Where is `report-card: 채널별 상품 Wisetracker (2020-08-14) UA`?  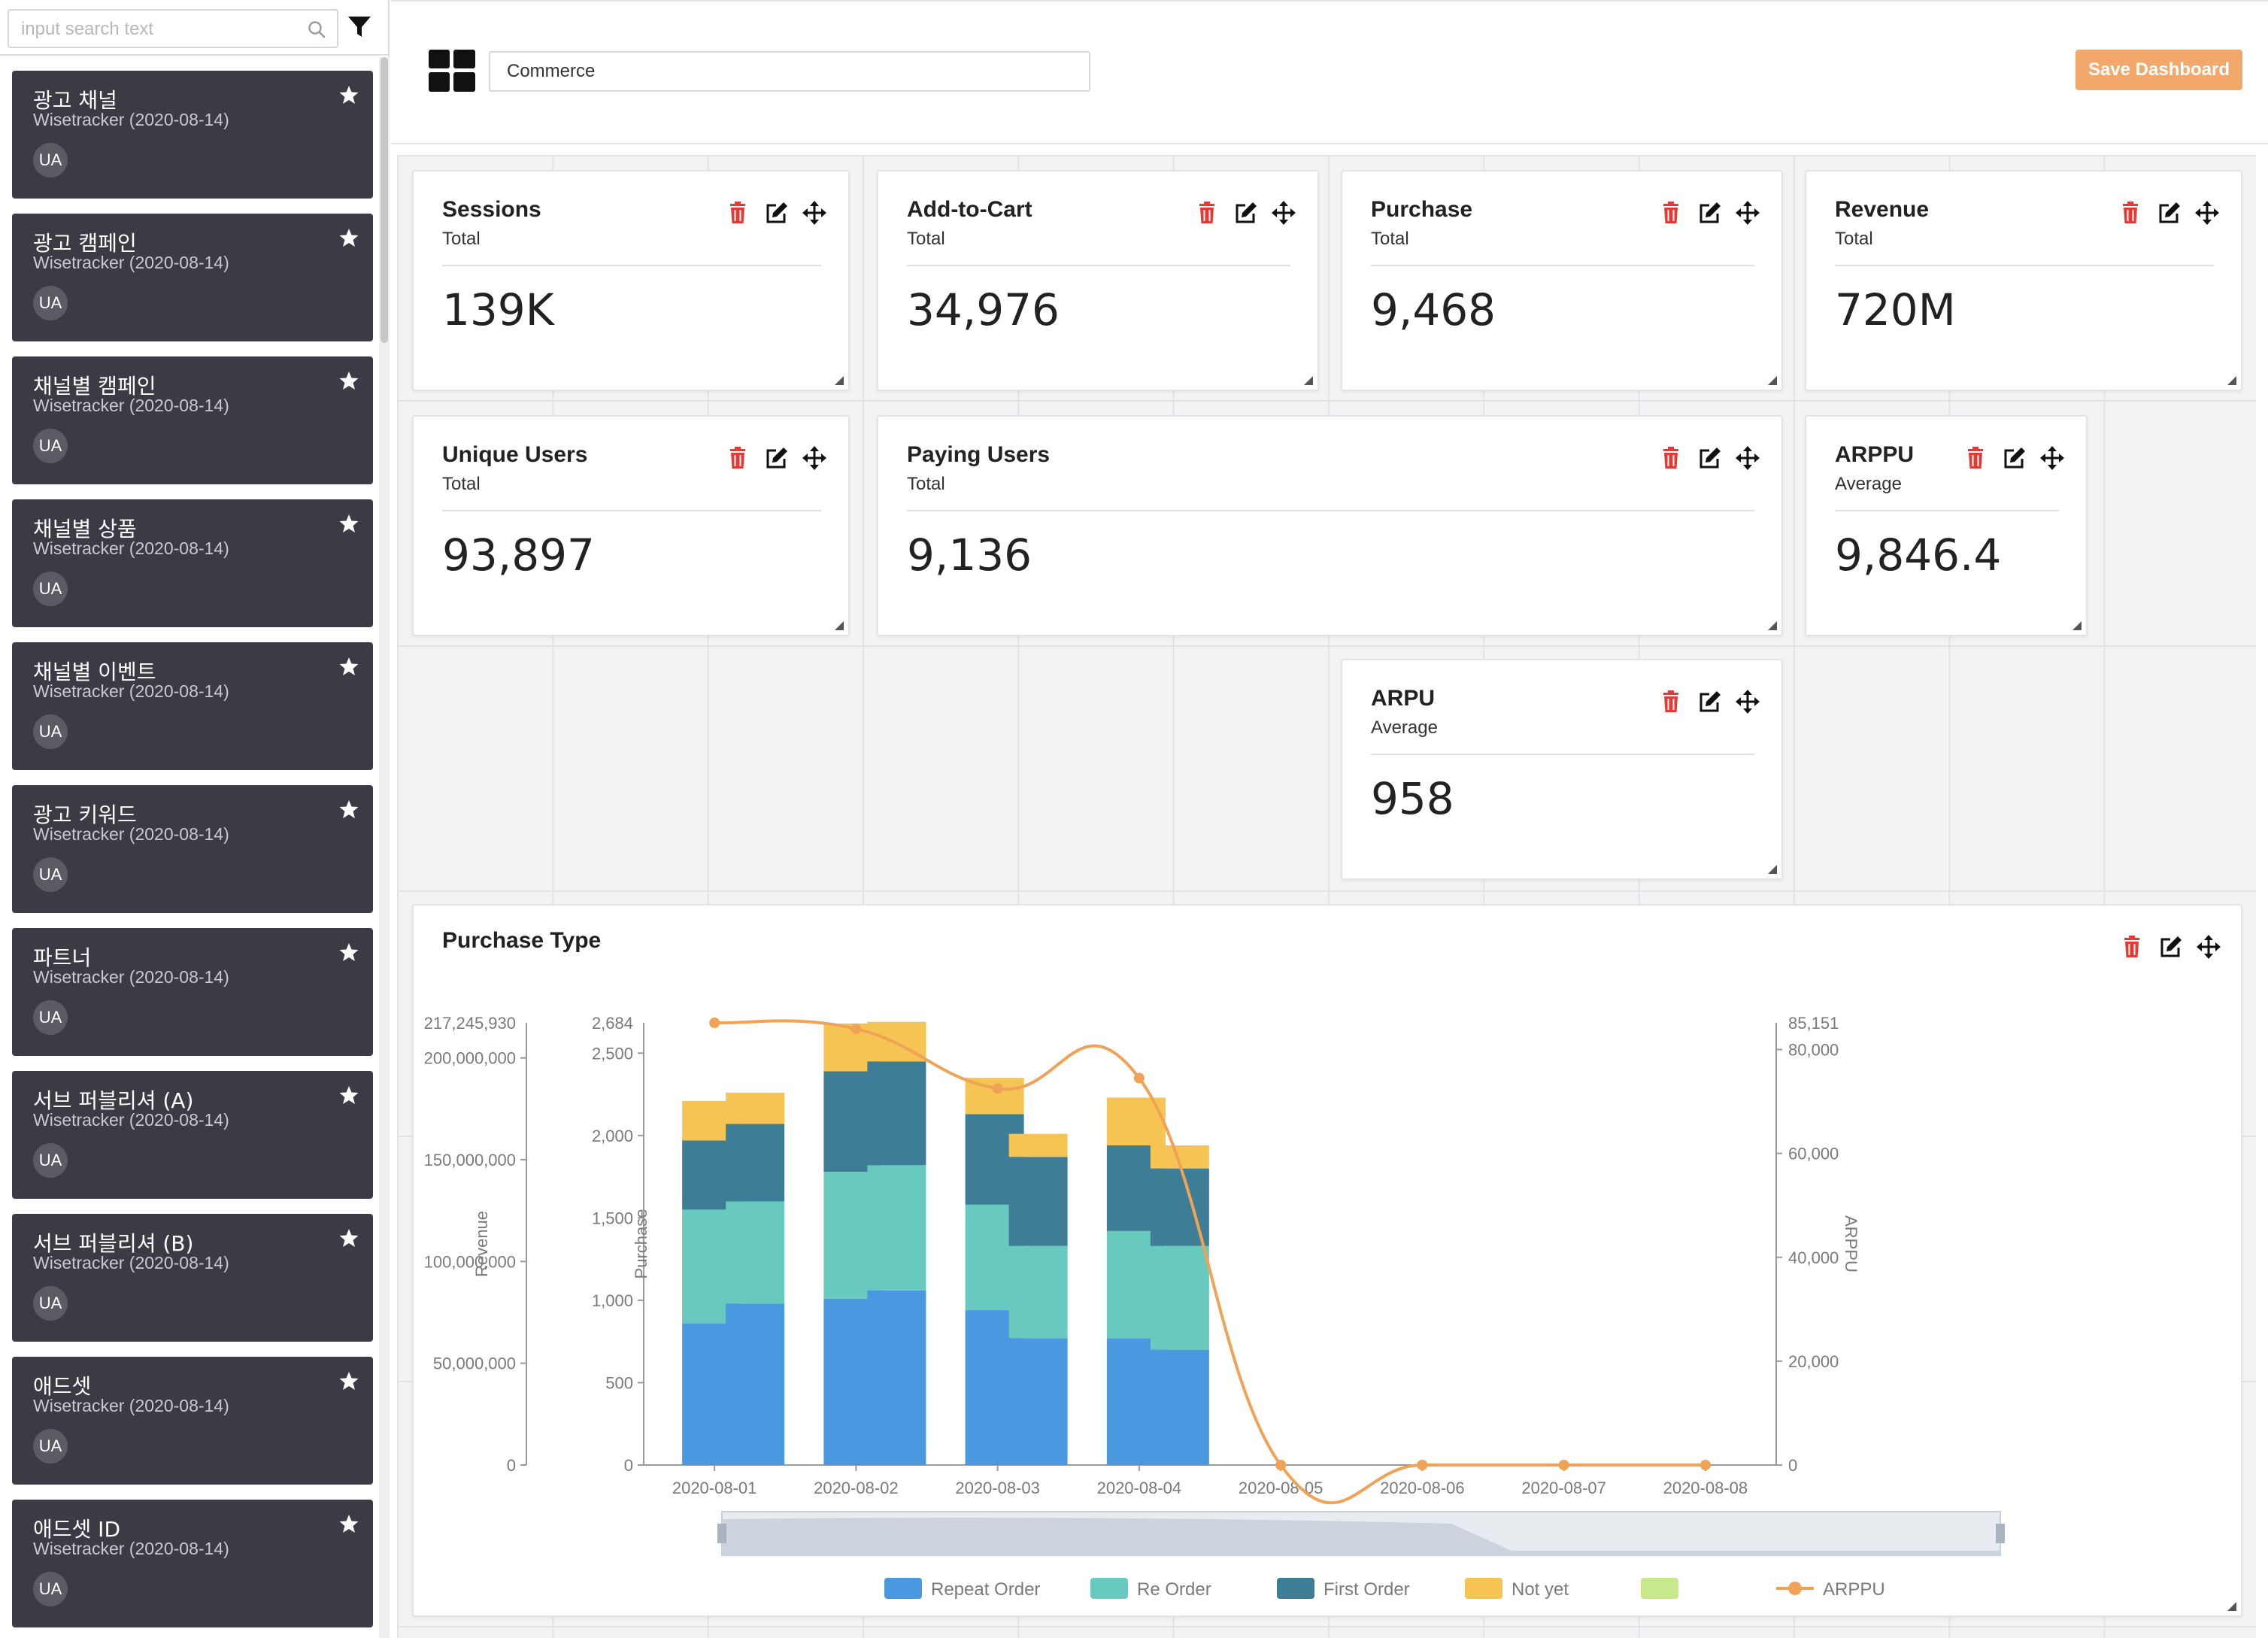 report-card: 채널별 상품 Wisetracker (2020-08-14) UA is located at coordinates (193, 563).